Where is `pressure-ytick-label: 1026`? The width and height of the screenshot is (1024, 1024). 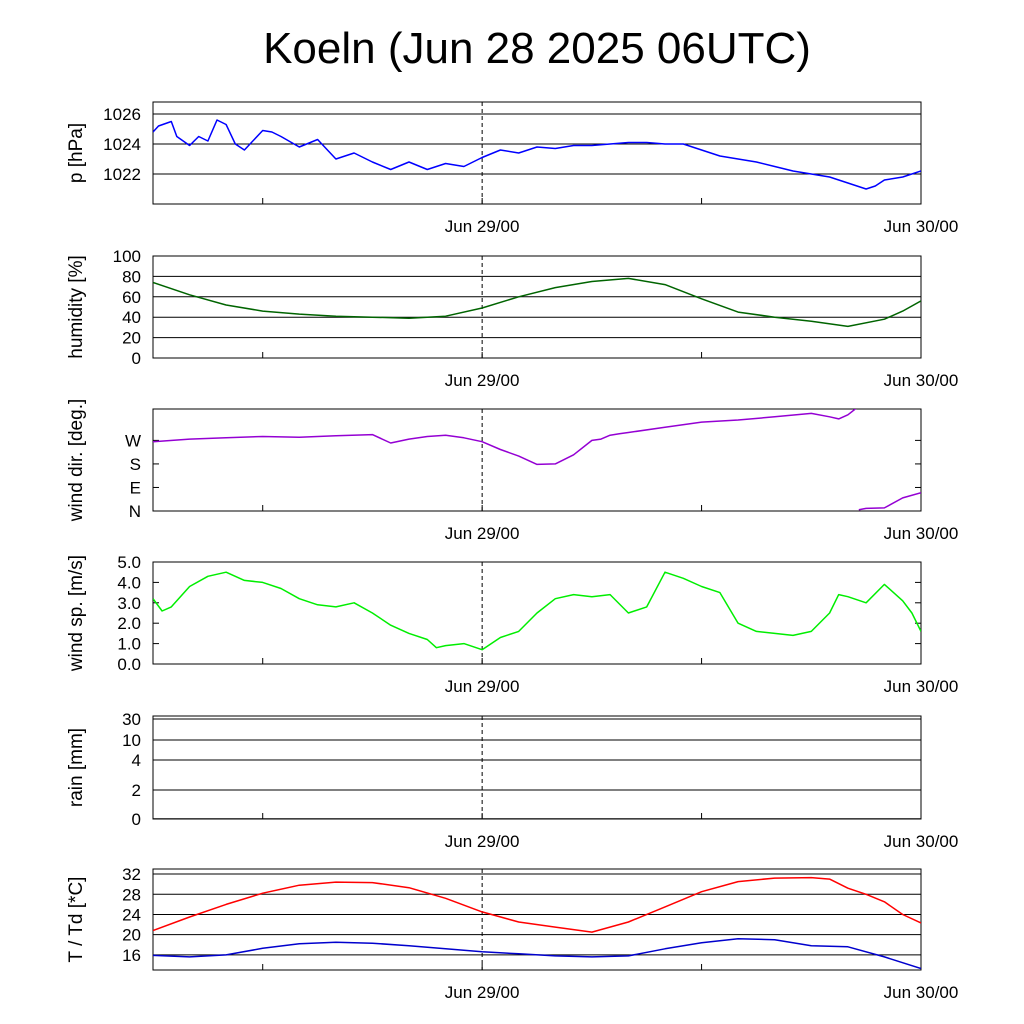
pressure-ytick-label: 1026 is located at coordinates (122, 114).